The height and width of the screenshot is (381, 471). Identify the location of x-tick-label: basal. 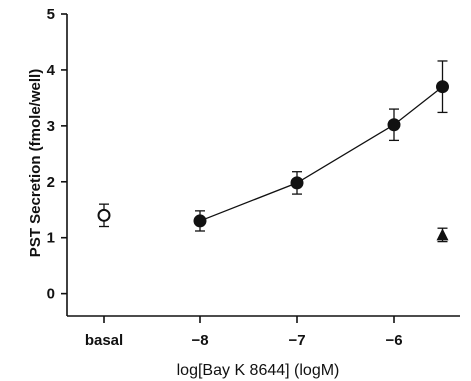
(104, 340).